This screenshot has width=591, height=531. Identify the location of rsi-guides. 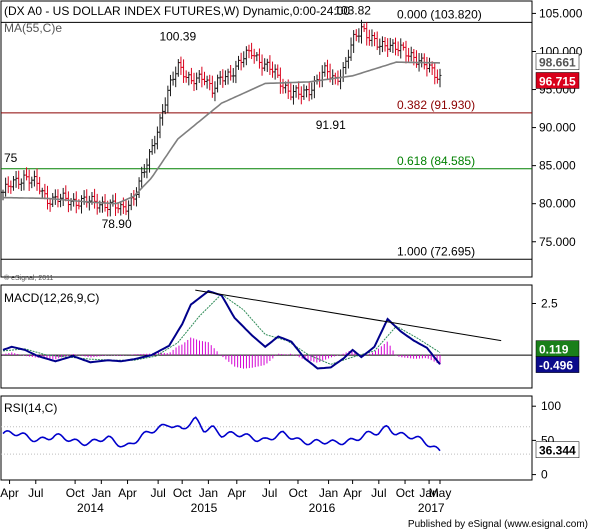
(266, 440).